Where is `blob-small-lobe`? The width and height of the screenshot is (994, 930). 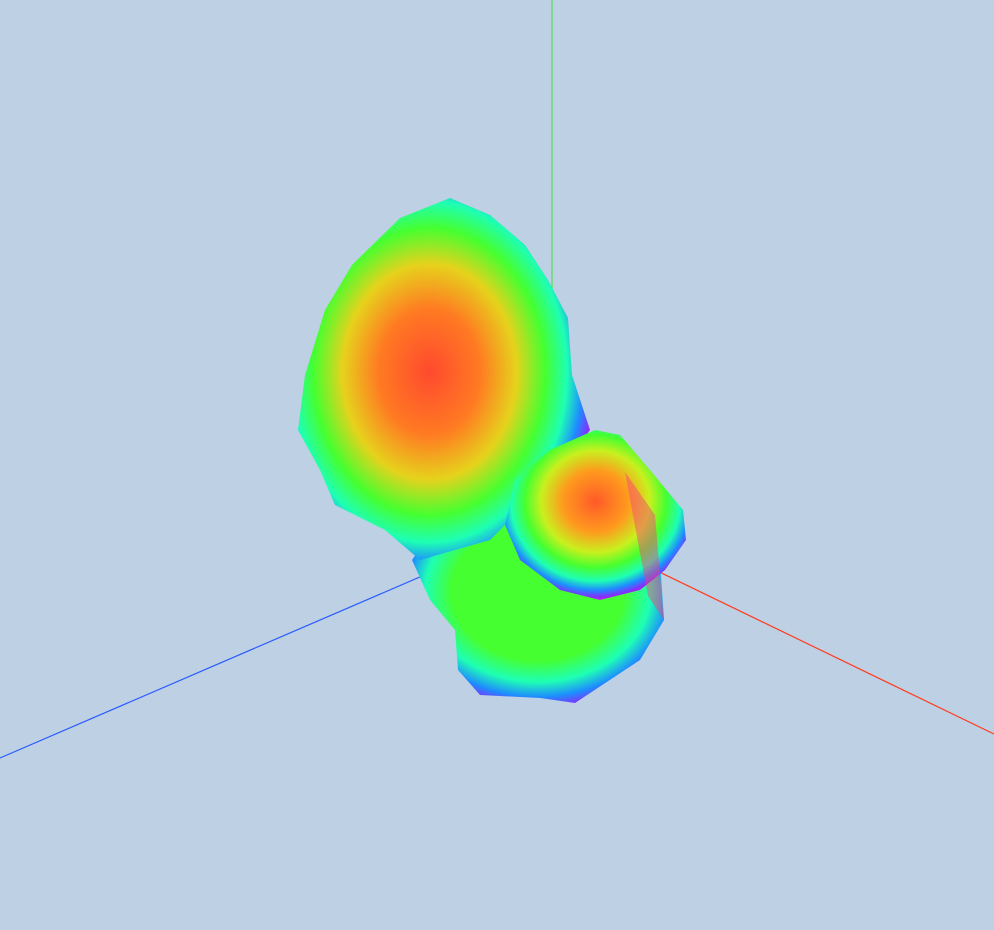 blob-small-lobe is located at coordinates (595, 515).